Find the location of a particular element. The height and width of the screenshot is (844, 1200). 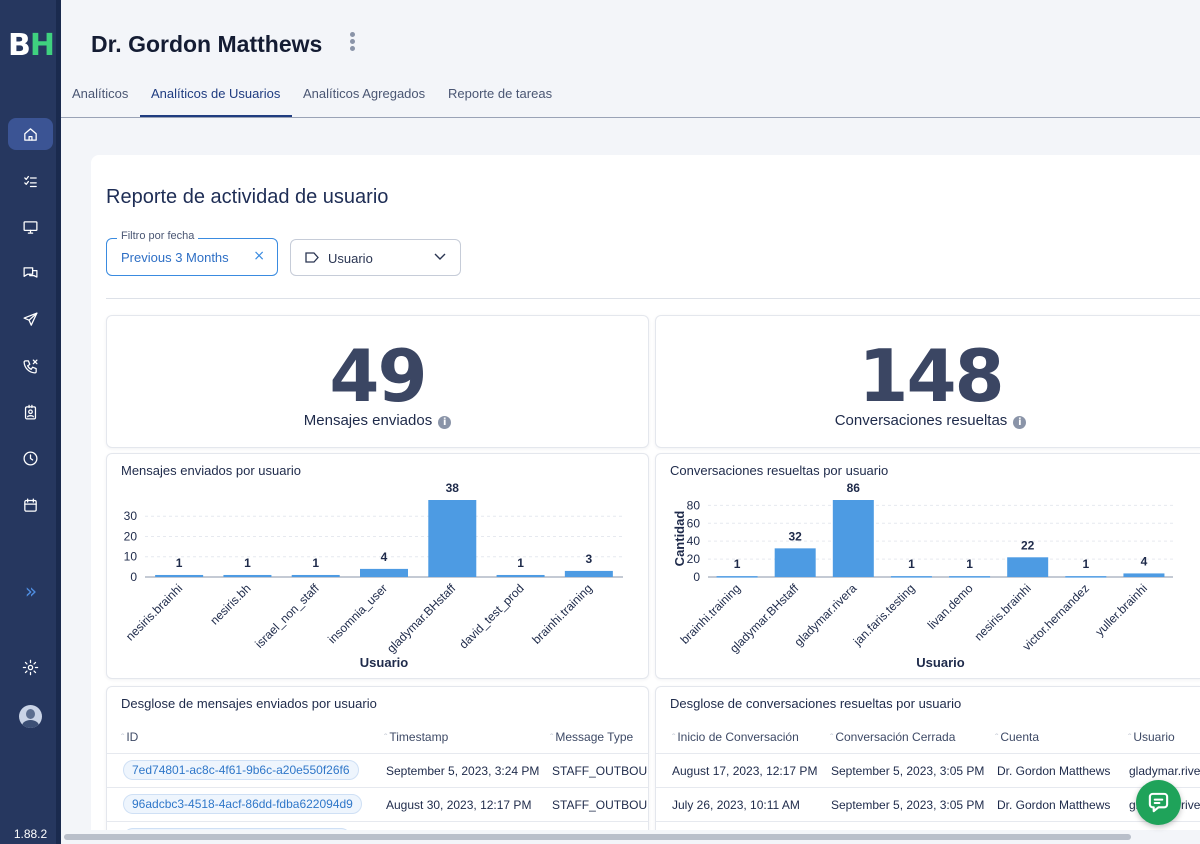

nav-settings is located at coordinates (30, 667).